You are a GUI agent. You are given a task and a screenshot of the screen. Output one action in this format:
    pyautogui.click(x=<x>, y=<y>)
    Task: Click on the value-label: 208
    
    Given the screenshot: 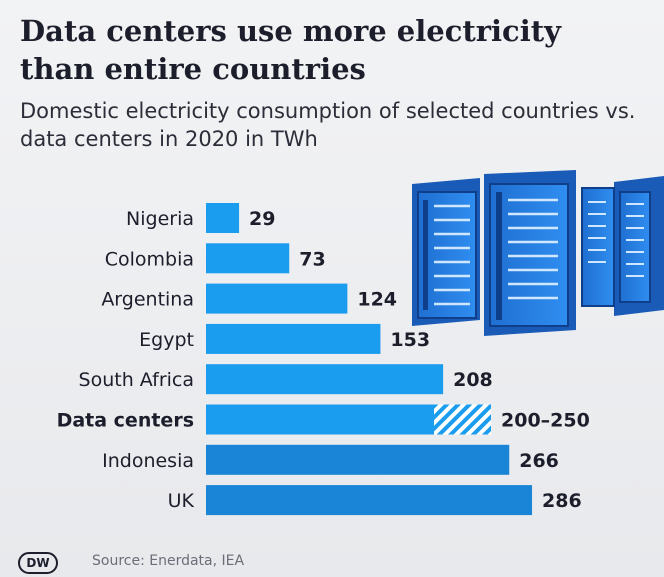 What is the action you would take?
    pyautogui.click(x=473, y=380)
    